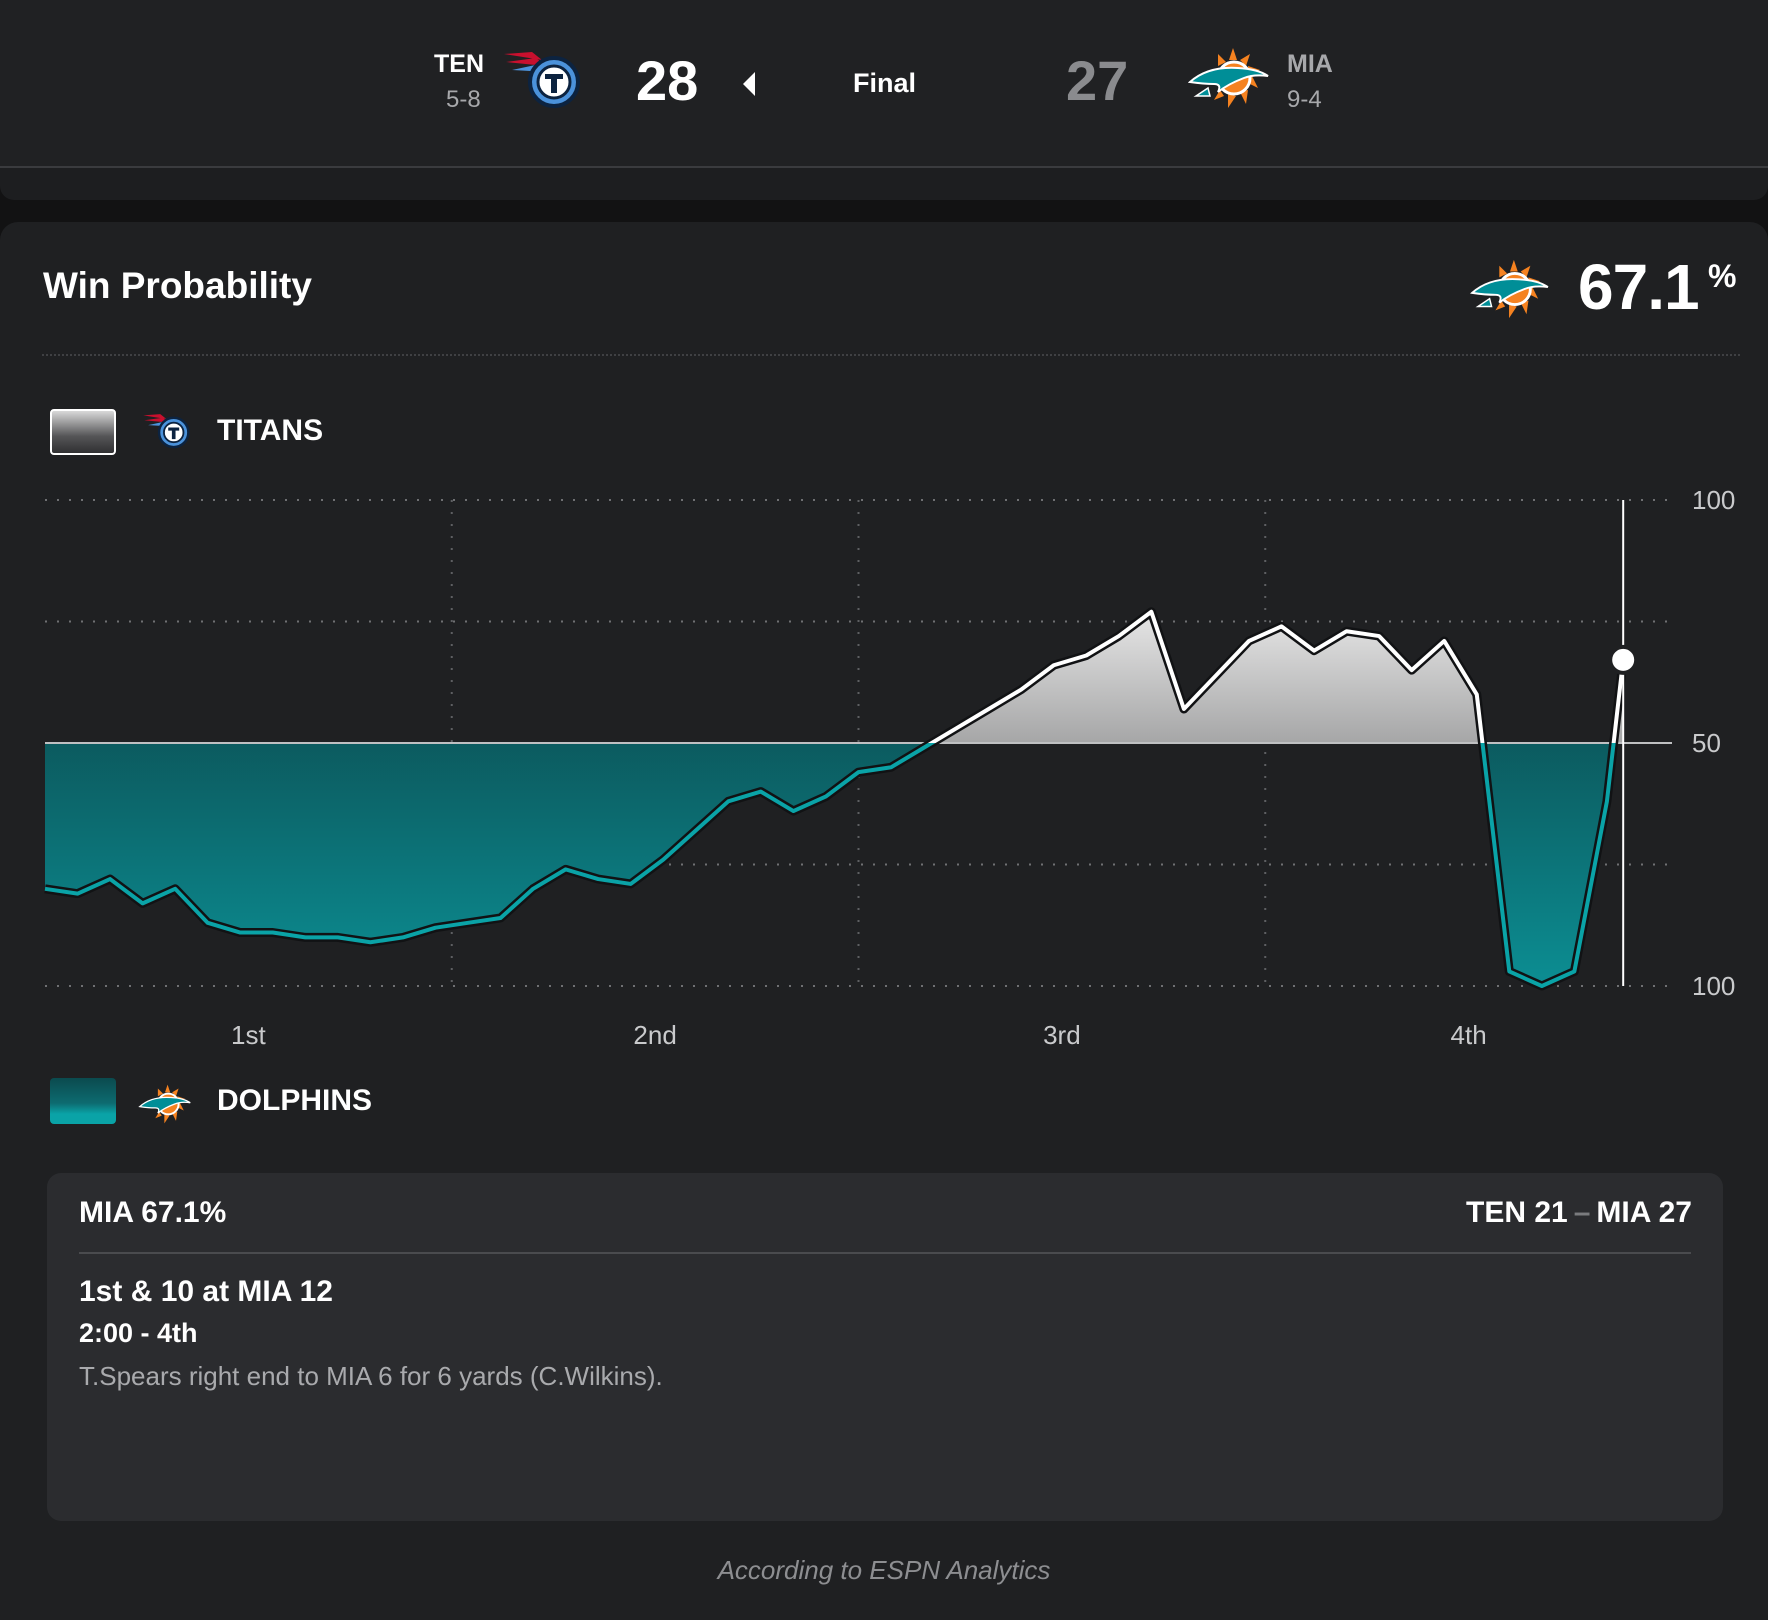 This screenshot has width=1768, height=1620. Describe the element at coordinates (830, 865) in the screenshot. I see `dolphins-line` at that location.